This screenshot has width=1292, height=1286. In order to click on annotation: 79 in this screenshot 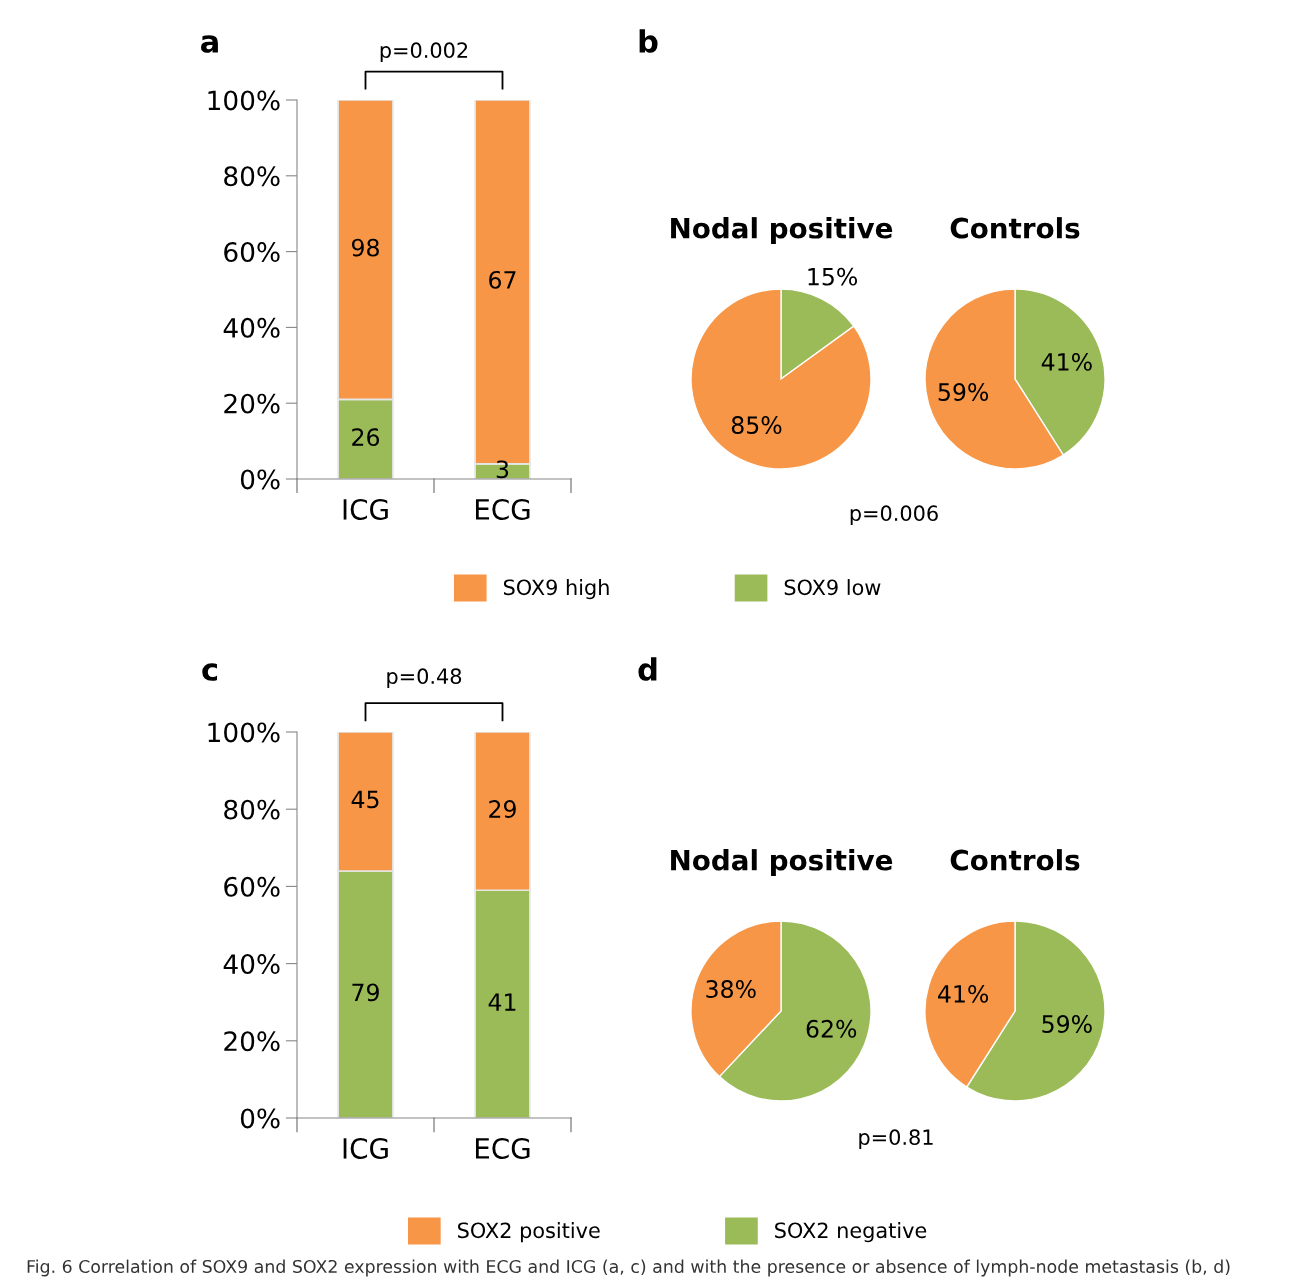, I will do `click(365, 992)`.